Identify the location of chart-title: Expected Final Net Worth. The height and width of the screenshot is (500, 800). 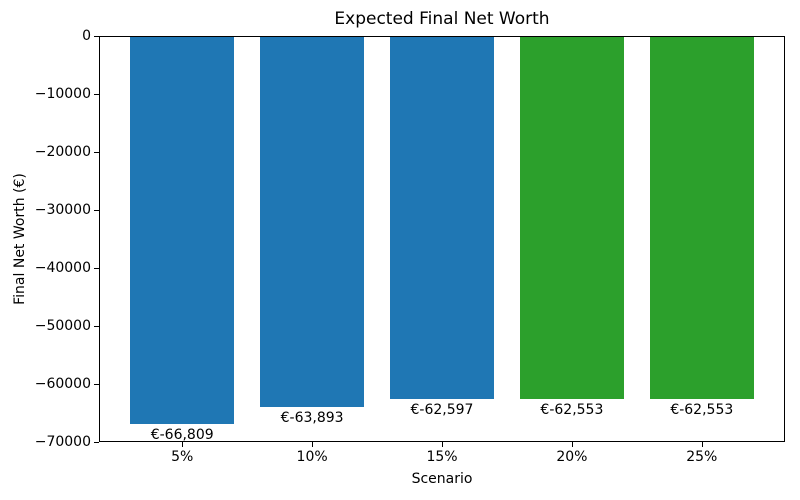
(442, 19).